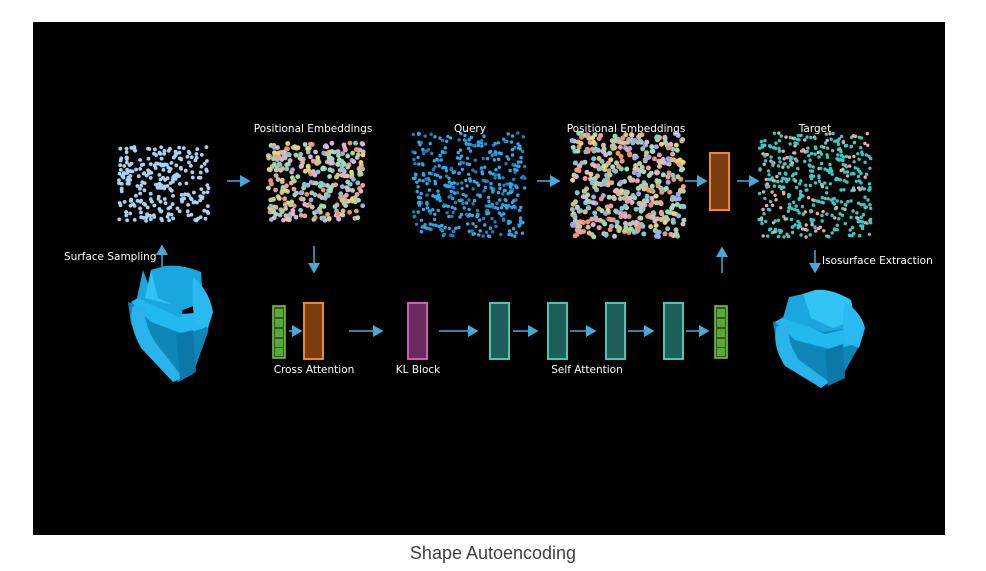 The image size is (986, 571). Describe the element at coordinates (110, 257) in the screenshot. I see `label-surface-sampling: Surface Sampling` at that location.